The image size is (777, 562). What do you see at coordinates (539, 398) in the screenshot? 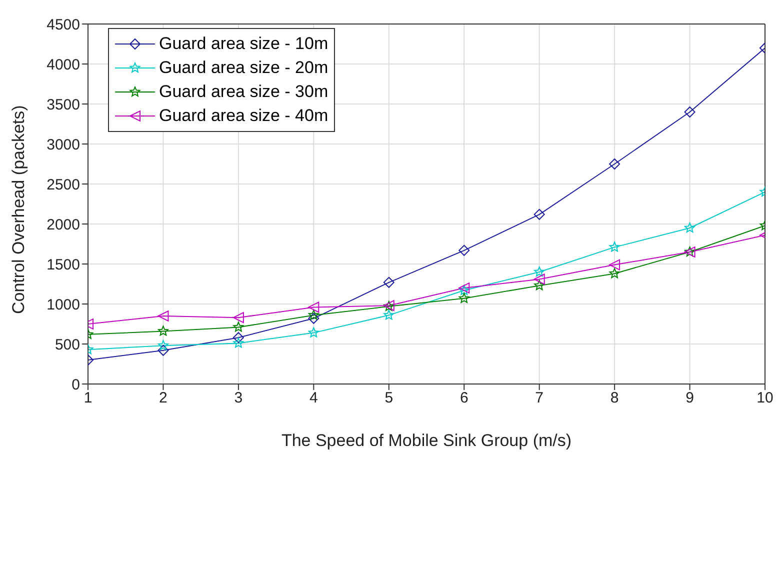
I see `x-tick-label: 7` at bounding box center [539, 398].